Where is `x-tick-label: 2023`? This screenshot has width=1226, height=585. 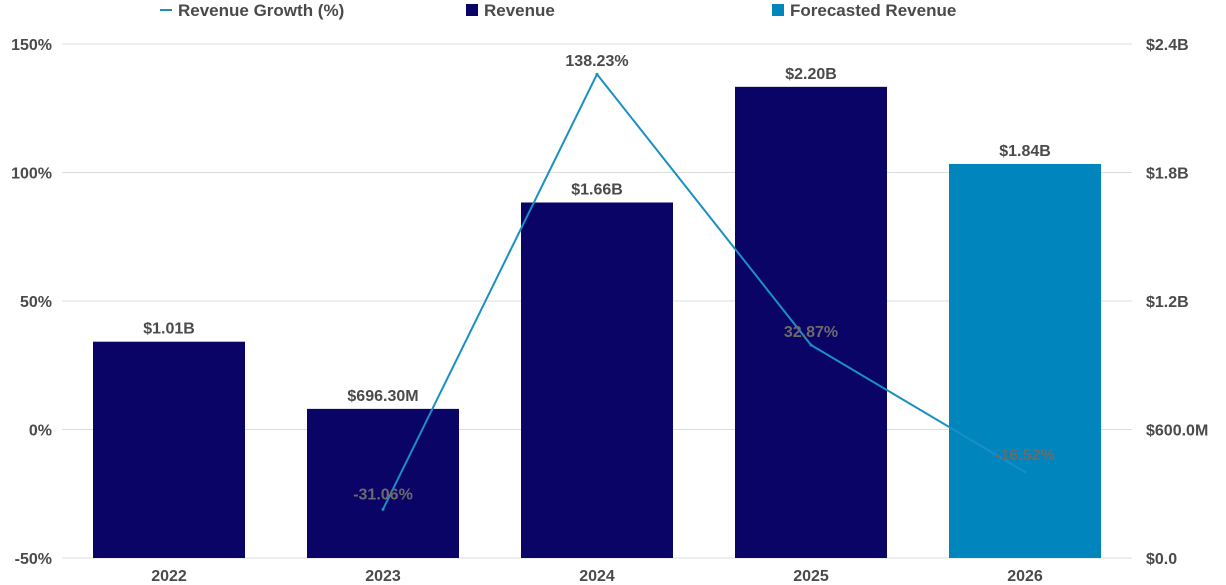
x-tick-label: 2023 is located at coordinates (383, 576).